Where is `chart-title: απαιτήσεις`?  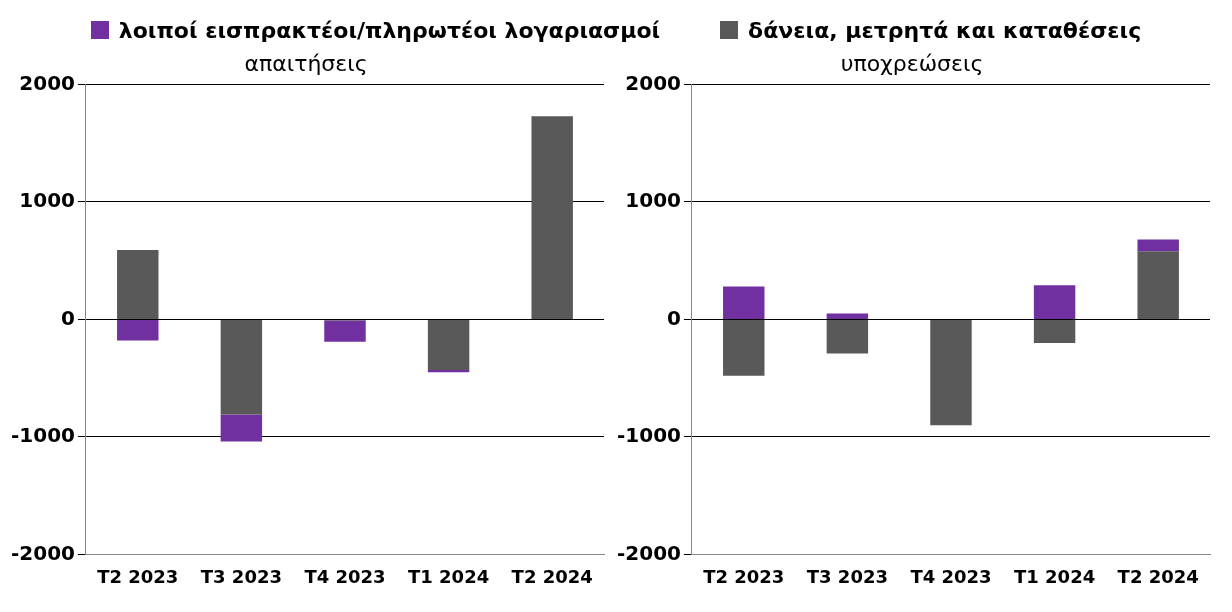
chart-title: απαιτήσεις is located at coordinates (306, 63).